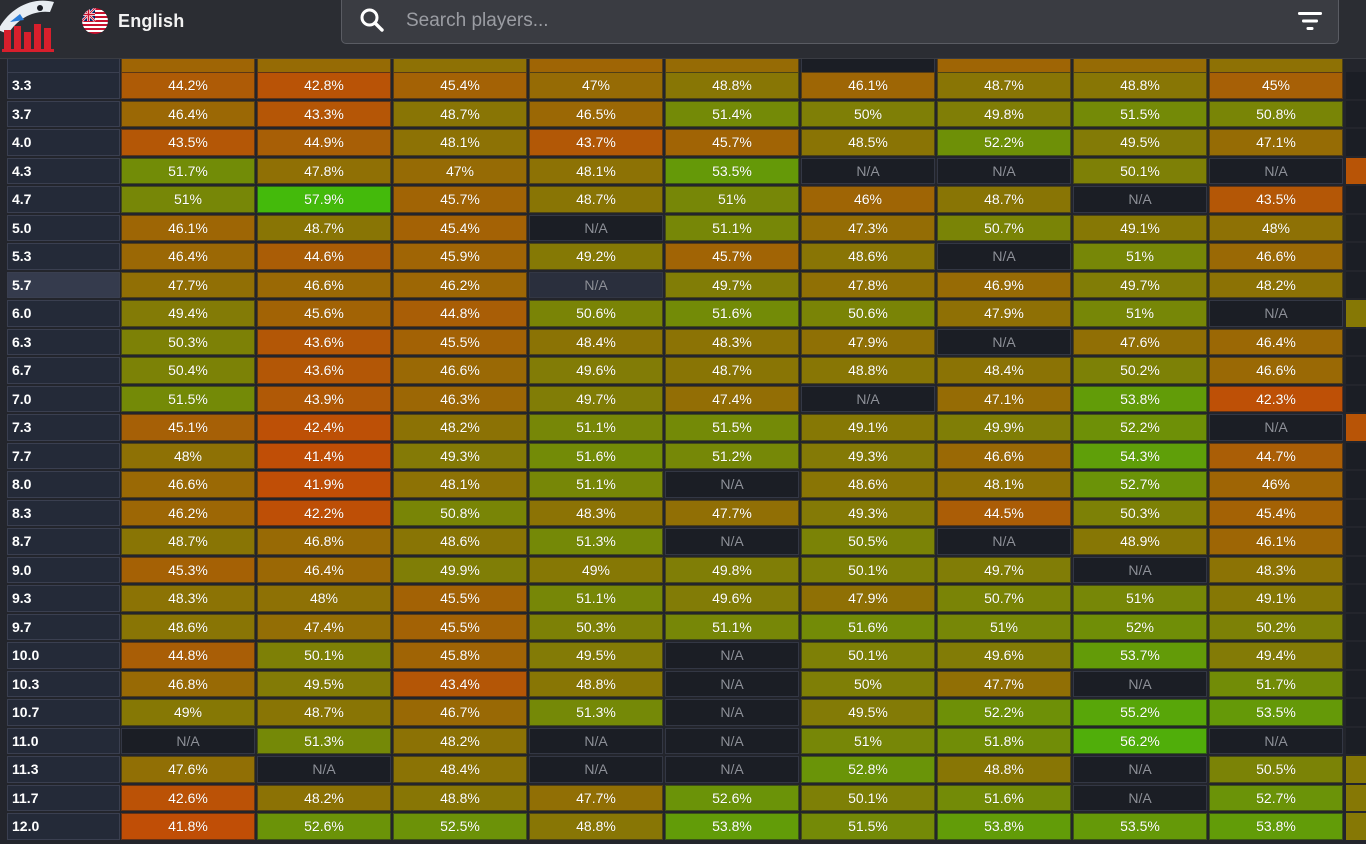 The height and width of the screenshot is (844, 1366). What do you see at coordinates (29, 26) in the screenshot?
I see `mascot-logo-icon` at bounding box center [29, 26].